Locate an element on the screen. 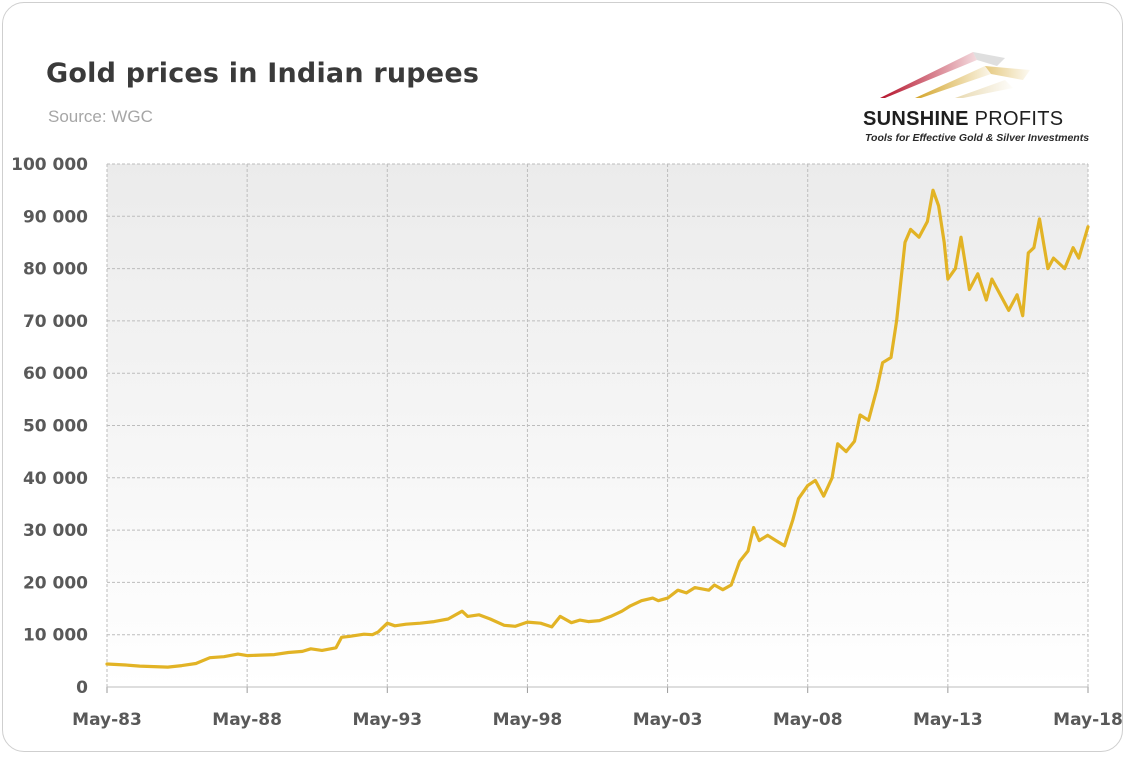  y-tick-label: 60 000 is located at coordinates (55, 374).